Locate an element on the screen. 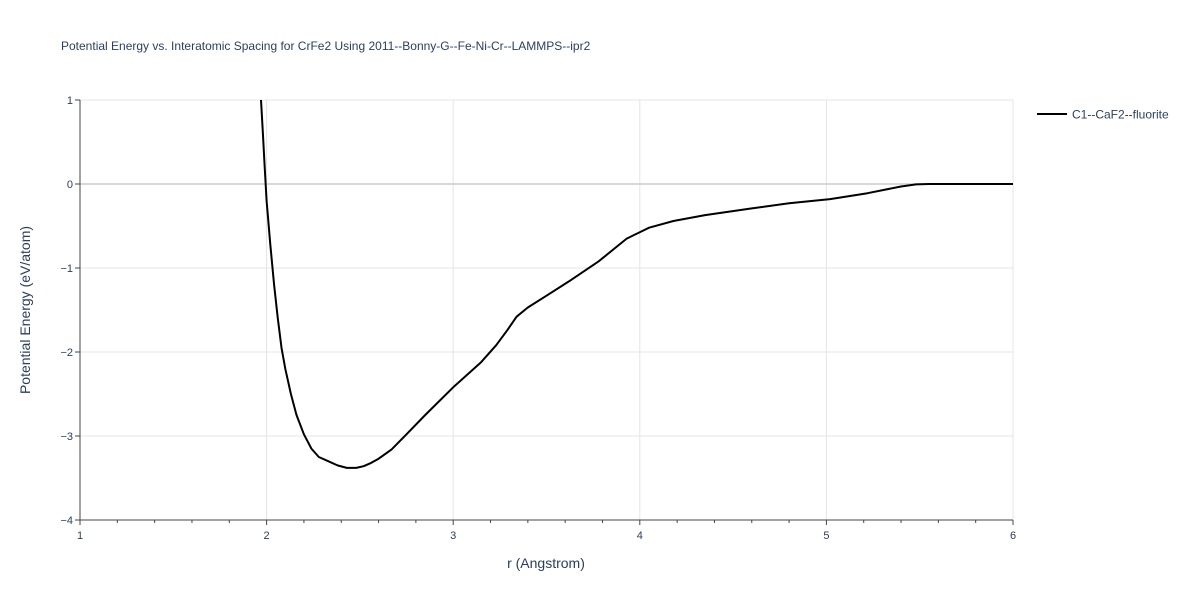 This screenshot has height=600, width=1200. y-tick-label: −3 is located at coordinates (66, 437).